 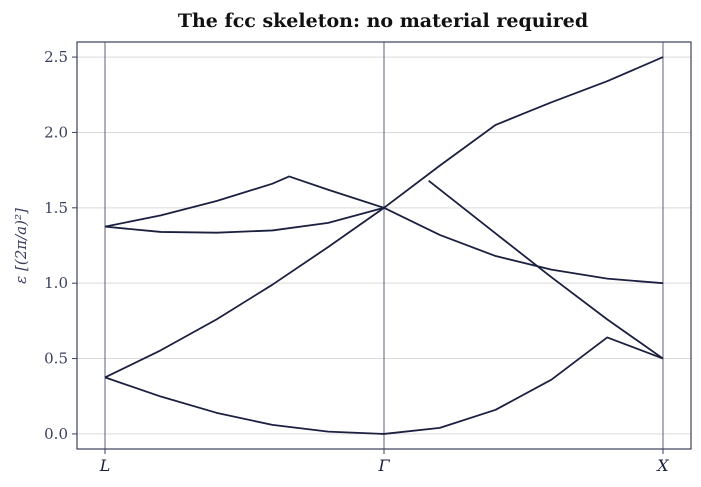 What do you see at coordinates (56, 283) in the screenshot?
I see `y-tick-label-2: 1.0` at bounding box center [56, 283].